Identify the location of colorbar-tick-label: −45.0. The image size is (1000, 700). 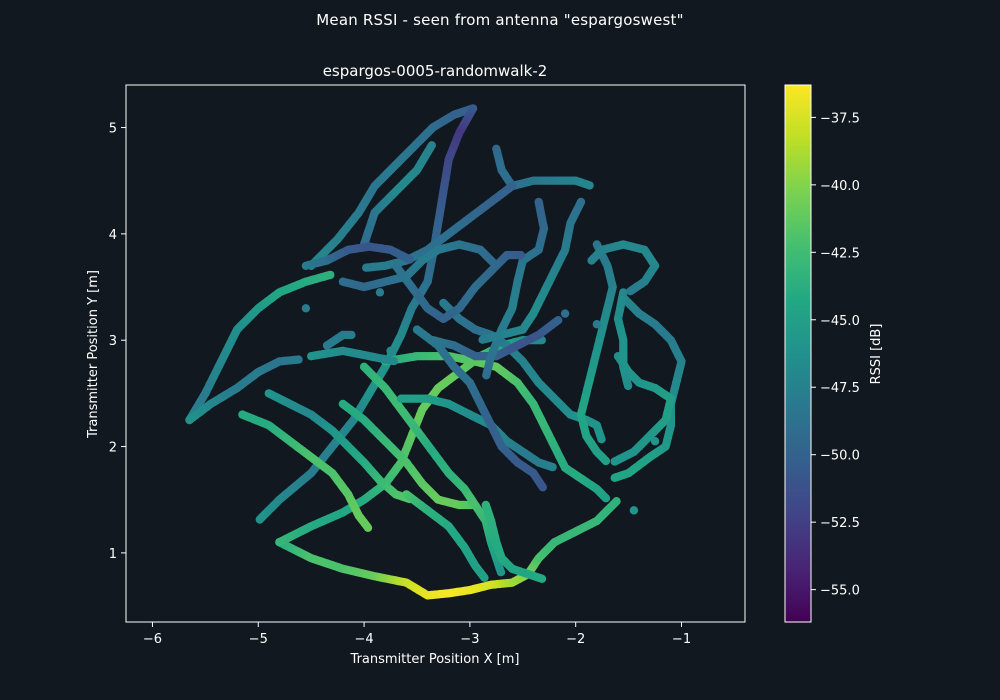
(840, 321).